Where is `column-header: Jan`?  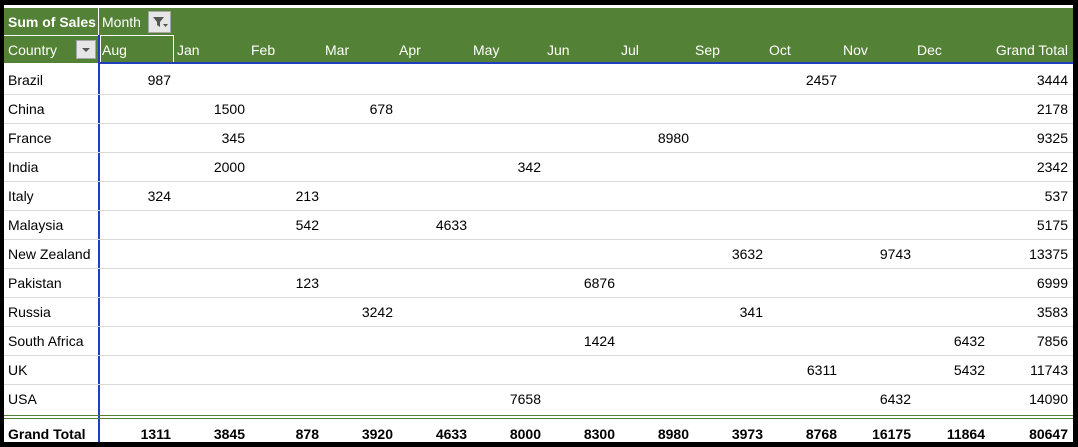 column-header: Jan is located at coordinates (188, 50).